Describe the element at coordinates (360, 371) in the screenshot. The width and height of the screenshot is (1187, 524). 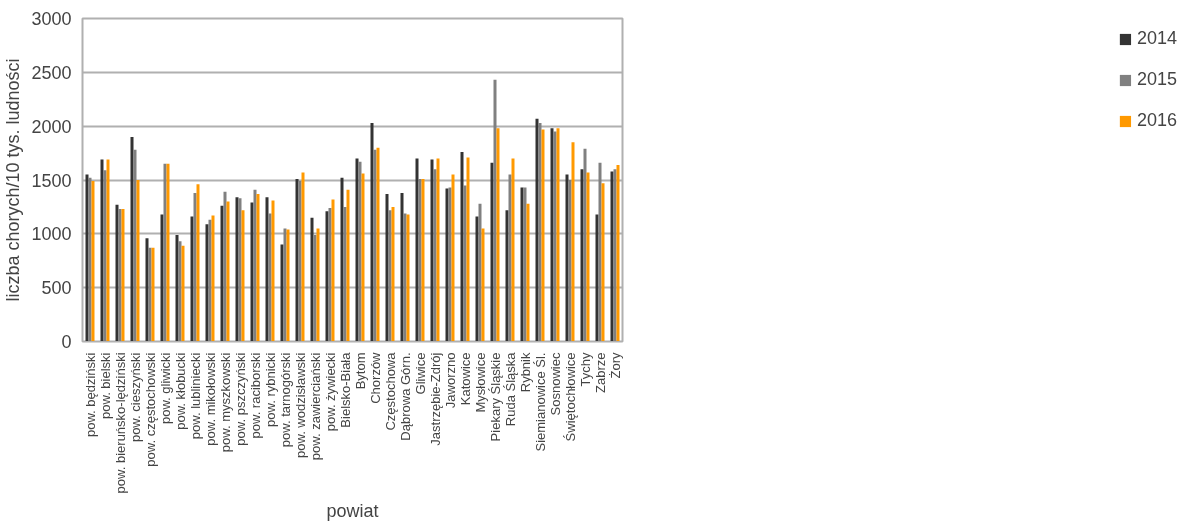
I see `x-tick-label: Bytom` at that location.